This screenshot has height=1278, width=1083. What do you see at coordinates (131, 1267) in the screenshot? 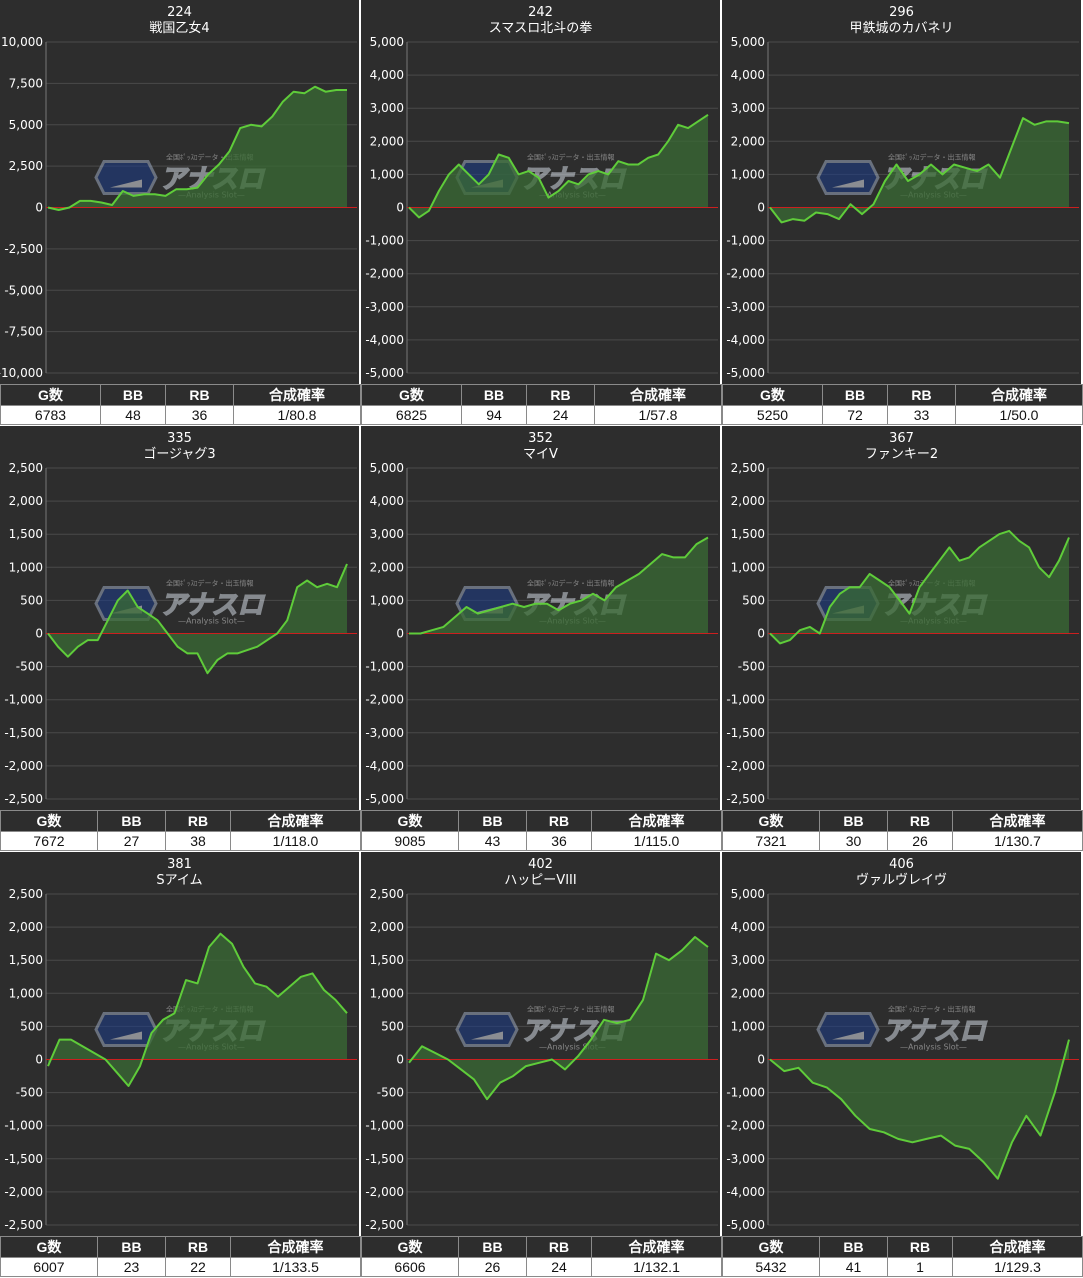
I see `stats-bb-value: 23` at bounding box center [131, 1267].